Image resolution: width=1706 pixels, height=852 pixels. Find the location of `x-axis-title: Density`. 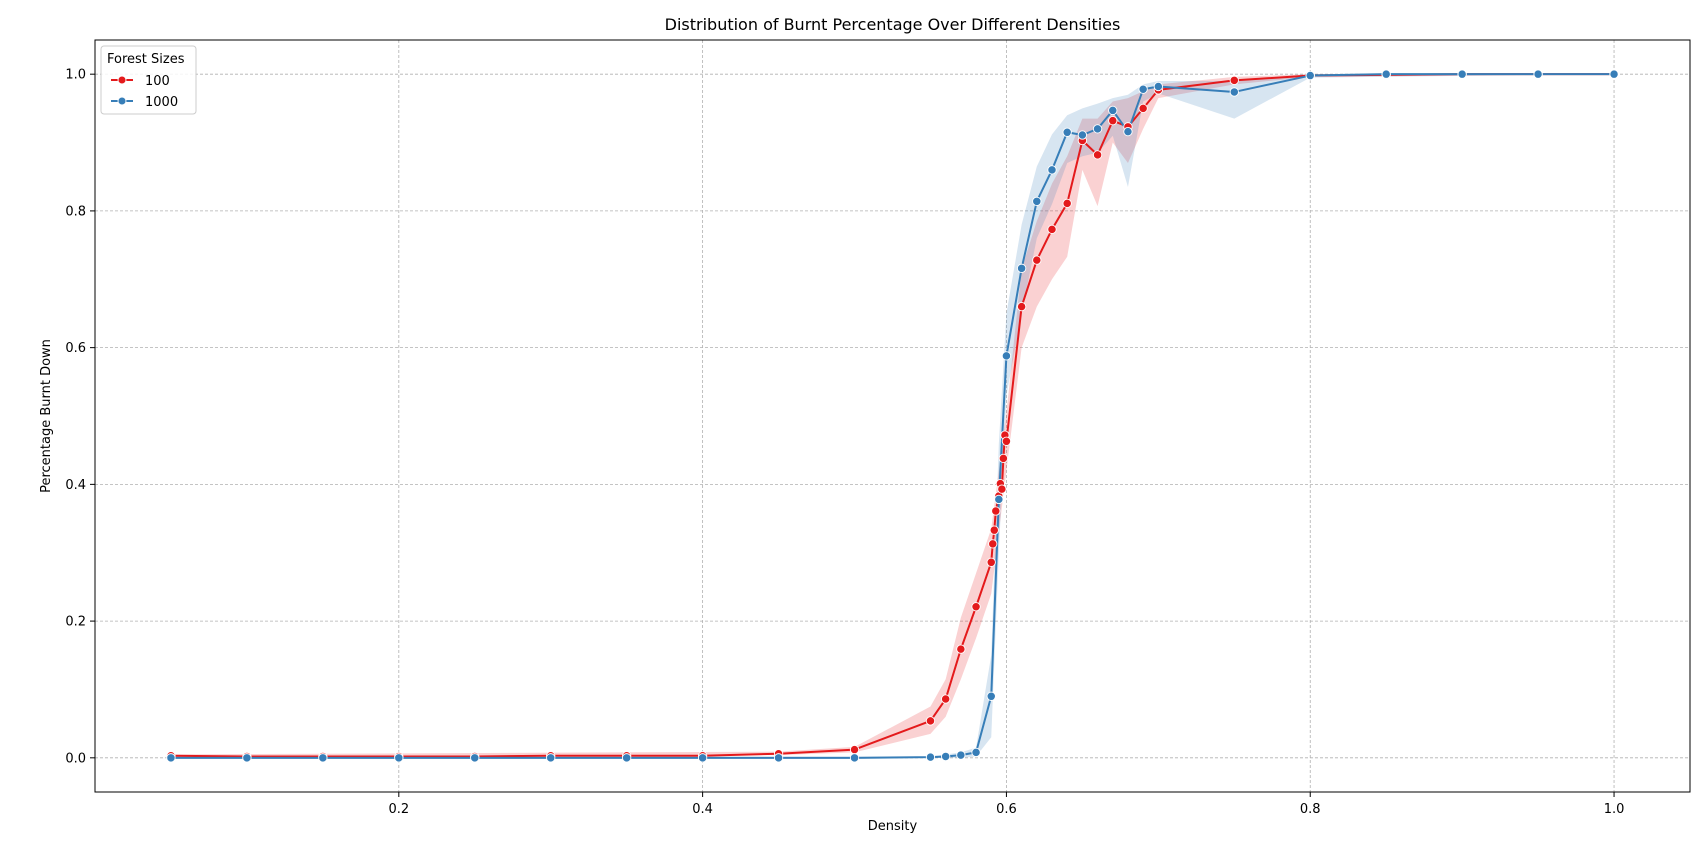

x-axis-title: Density is located at coordinates (893, 826).